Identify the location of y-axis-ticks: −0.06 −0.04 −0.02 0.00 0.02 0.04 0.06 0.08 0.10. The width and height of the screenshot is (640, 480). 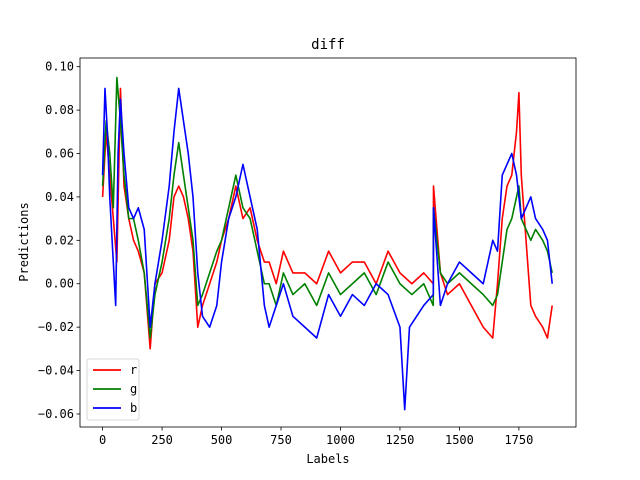
(59, 240).